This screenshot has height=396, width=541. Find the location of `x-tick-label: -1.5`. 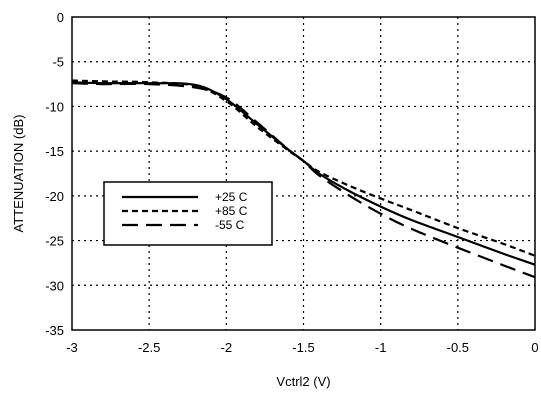

x-tick-label: -1.5 is located at coordinates (303, 347).